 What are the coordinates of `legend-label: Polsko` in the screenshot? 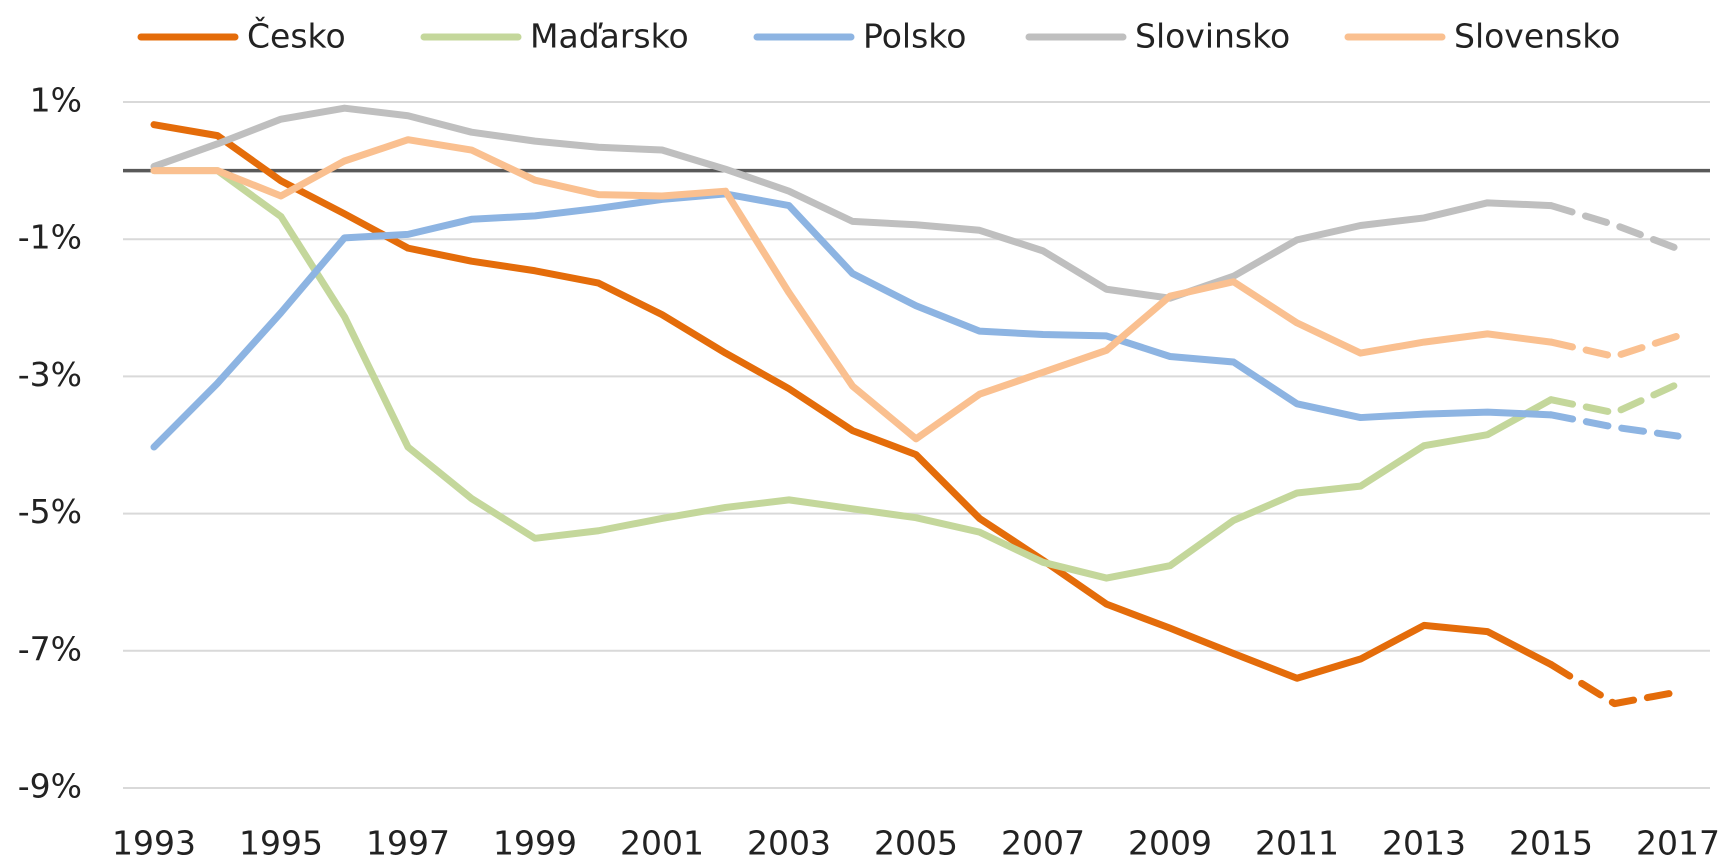 It's located at (914, 36).